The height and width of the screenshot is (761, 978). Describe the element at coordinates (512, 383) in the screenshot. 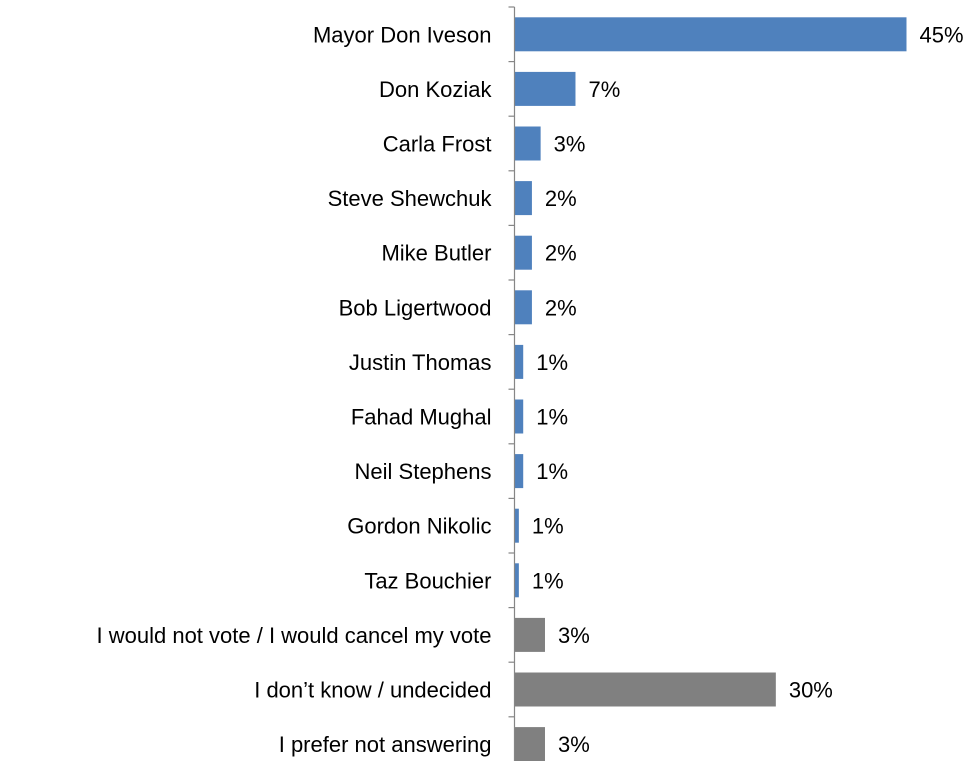

I see `category-axis` at that location.